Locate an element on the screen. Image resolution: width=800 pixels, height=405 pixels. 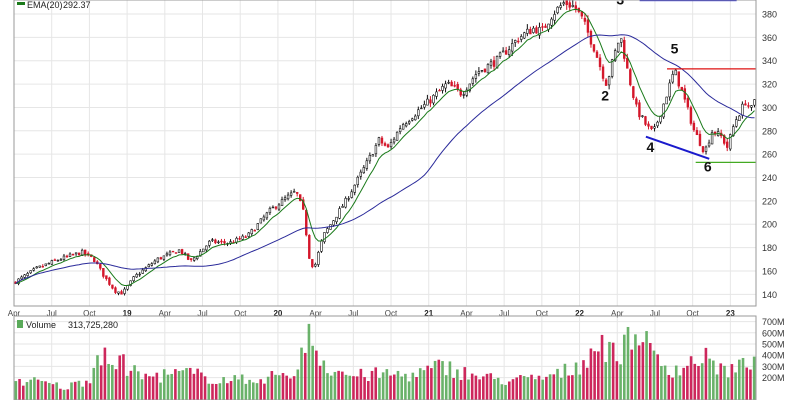
ema-legend-swatch is located at coordinates (21, 3).